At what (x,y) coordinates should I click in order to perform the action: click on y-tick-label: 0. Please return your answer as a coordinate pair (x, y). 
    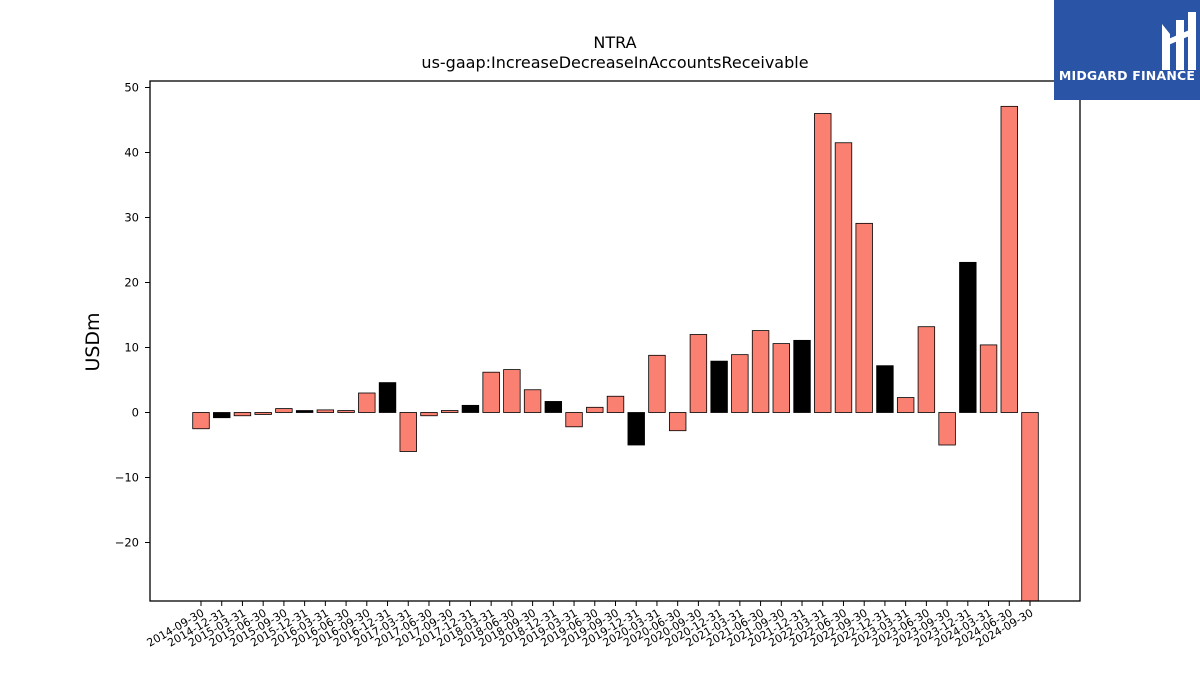
    Looking at the image, I should click on (135, 413).